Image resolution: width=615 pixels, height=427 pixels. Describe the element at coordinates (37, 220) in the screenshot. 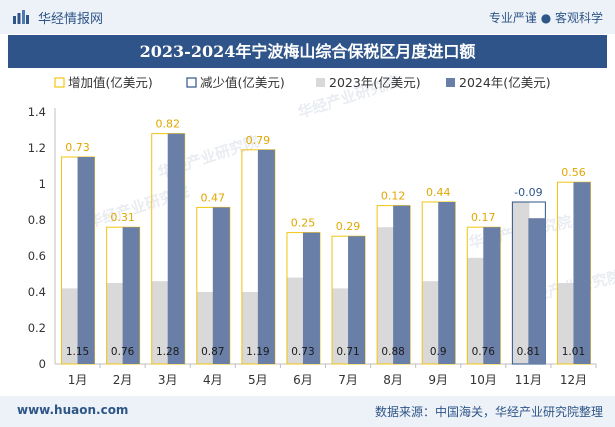

I see `y-tick-label: 0.8` at that location.